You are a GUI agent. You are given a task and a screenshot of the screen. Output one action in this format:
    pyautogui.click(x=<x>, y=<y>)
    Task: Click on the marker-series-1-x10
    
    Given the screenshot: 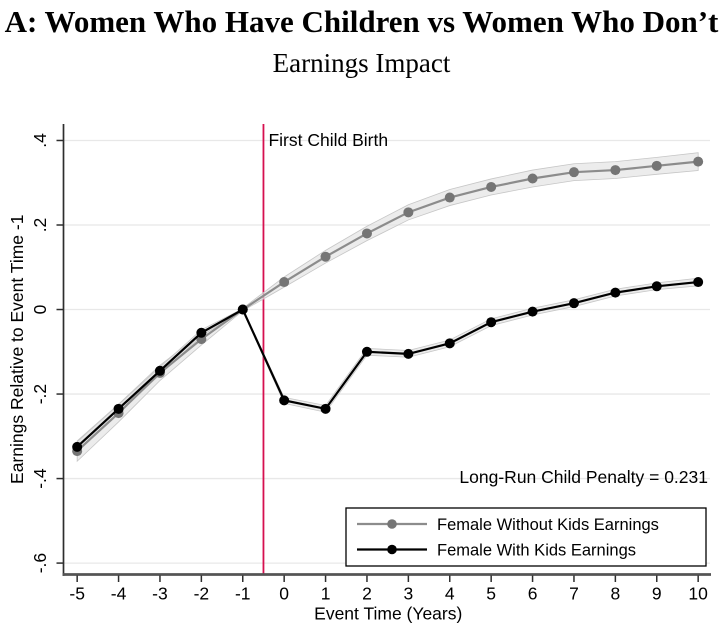 What is the action you would take?
    pyautogui.click(x=698, y=282)
    